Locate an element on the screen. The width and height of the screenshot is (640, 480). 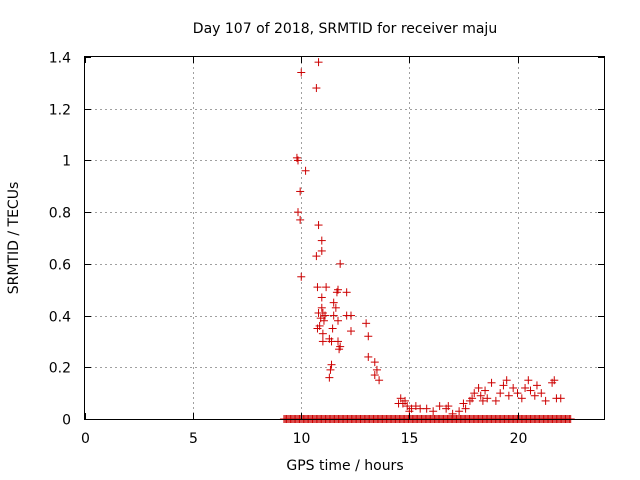
y-tick-label: 0.2 is located at coordinates (60, 369).